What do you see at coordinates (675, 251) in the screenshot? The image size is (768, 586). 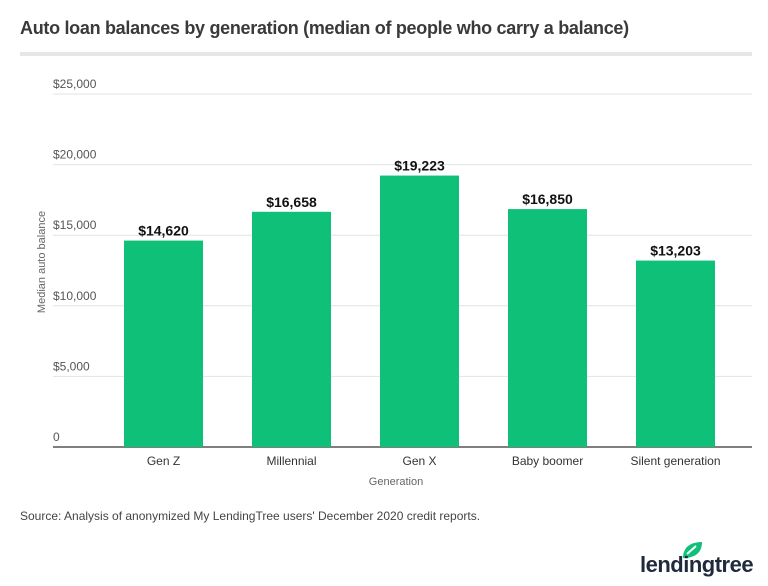 I see `data-label: $13,203` at bounding box center [675, 251].